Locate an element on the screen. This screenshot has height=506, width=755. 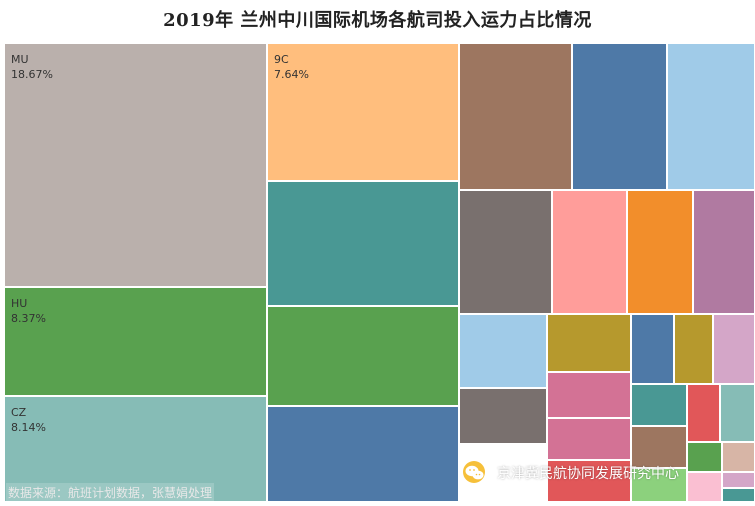
airline-code: MU is located at coordinates (20, 59).